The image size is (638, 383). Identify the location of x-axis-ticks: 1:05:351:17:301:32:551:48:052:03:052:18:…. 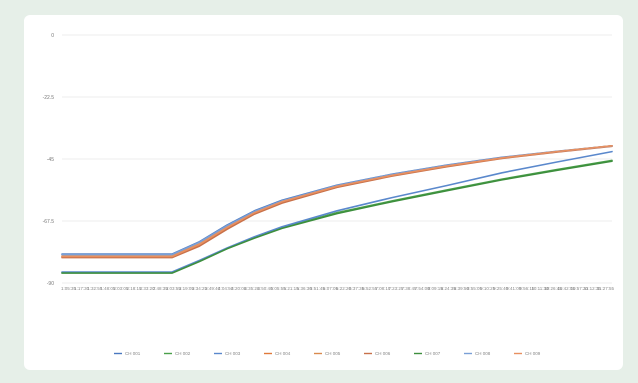
(337, 288).